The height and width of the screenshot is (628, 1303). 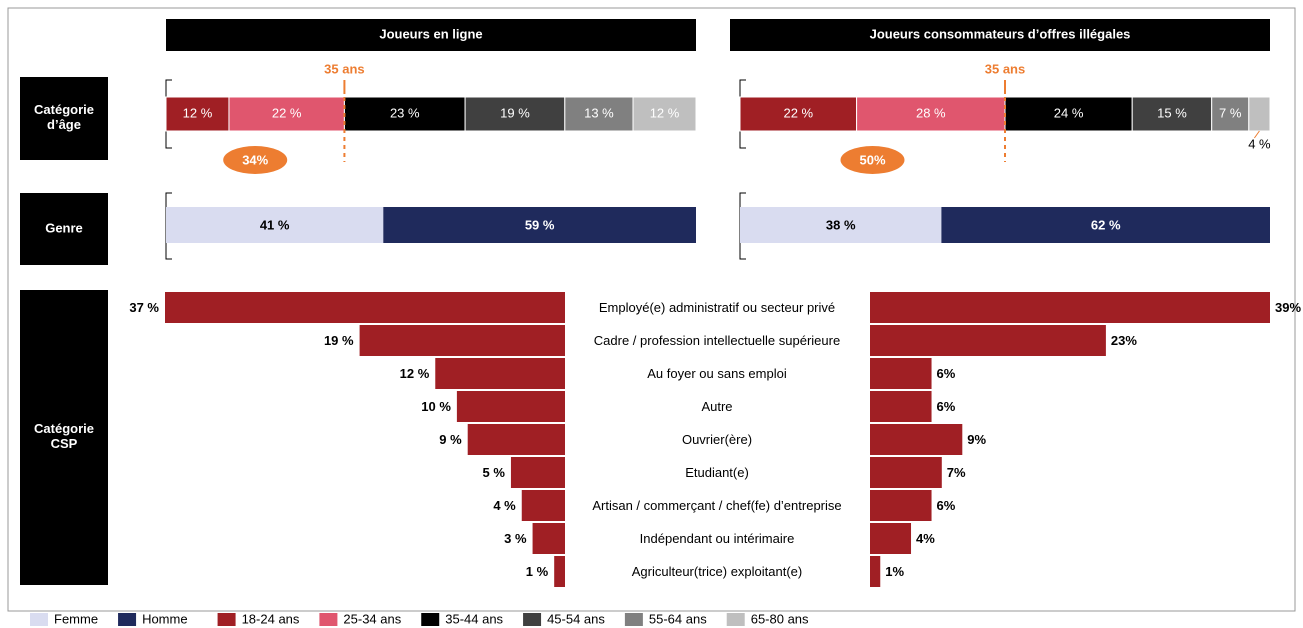 What do you see at coordinates (1256, 134) in the screenshot?
I see `leader-line` at bounding box center [1256, 134].